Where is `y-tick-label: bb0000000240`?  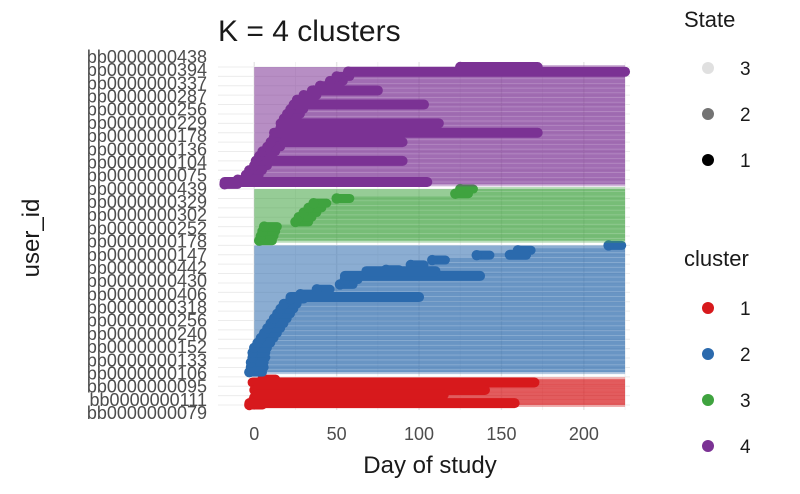 y-tick-label: bb0000000240 is located at coordinates (147, 334).